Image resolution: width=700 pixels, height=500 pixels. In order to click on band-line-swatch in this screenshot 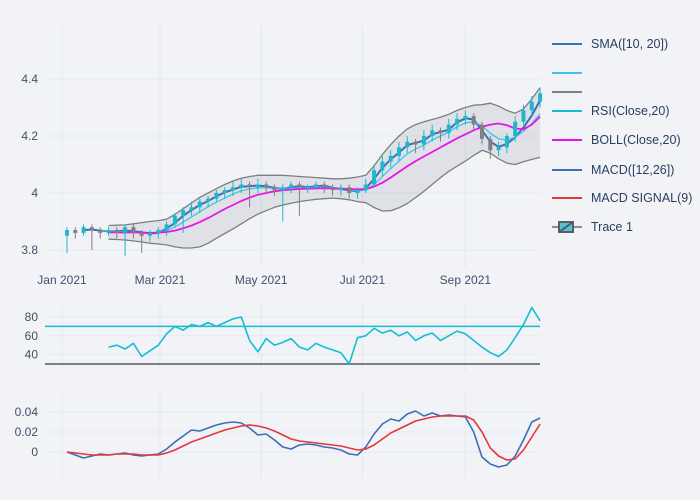, I will do `click(567, 92)`.